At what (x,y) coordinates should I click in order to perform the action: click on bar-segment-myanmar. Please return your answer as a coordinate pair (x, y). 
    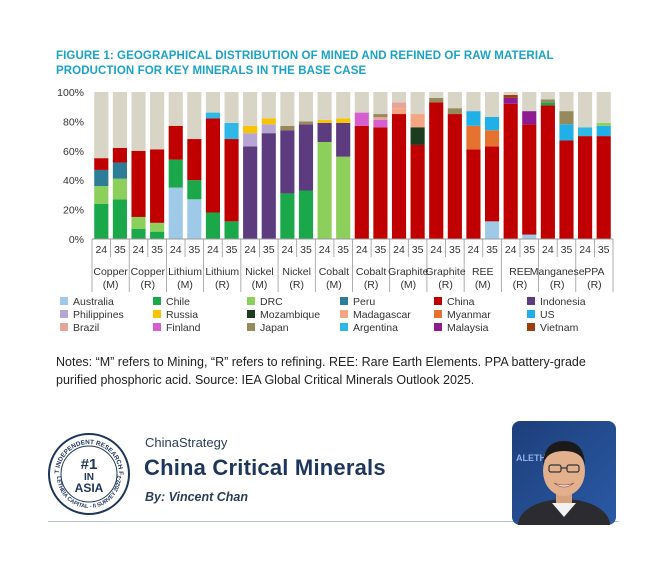
    Looking at the image, I should click on (473, 137).